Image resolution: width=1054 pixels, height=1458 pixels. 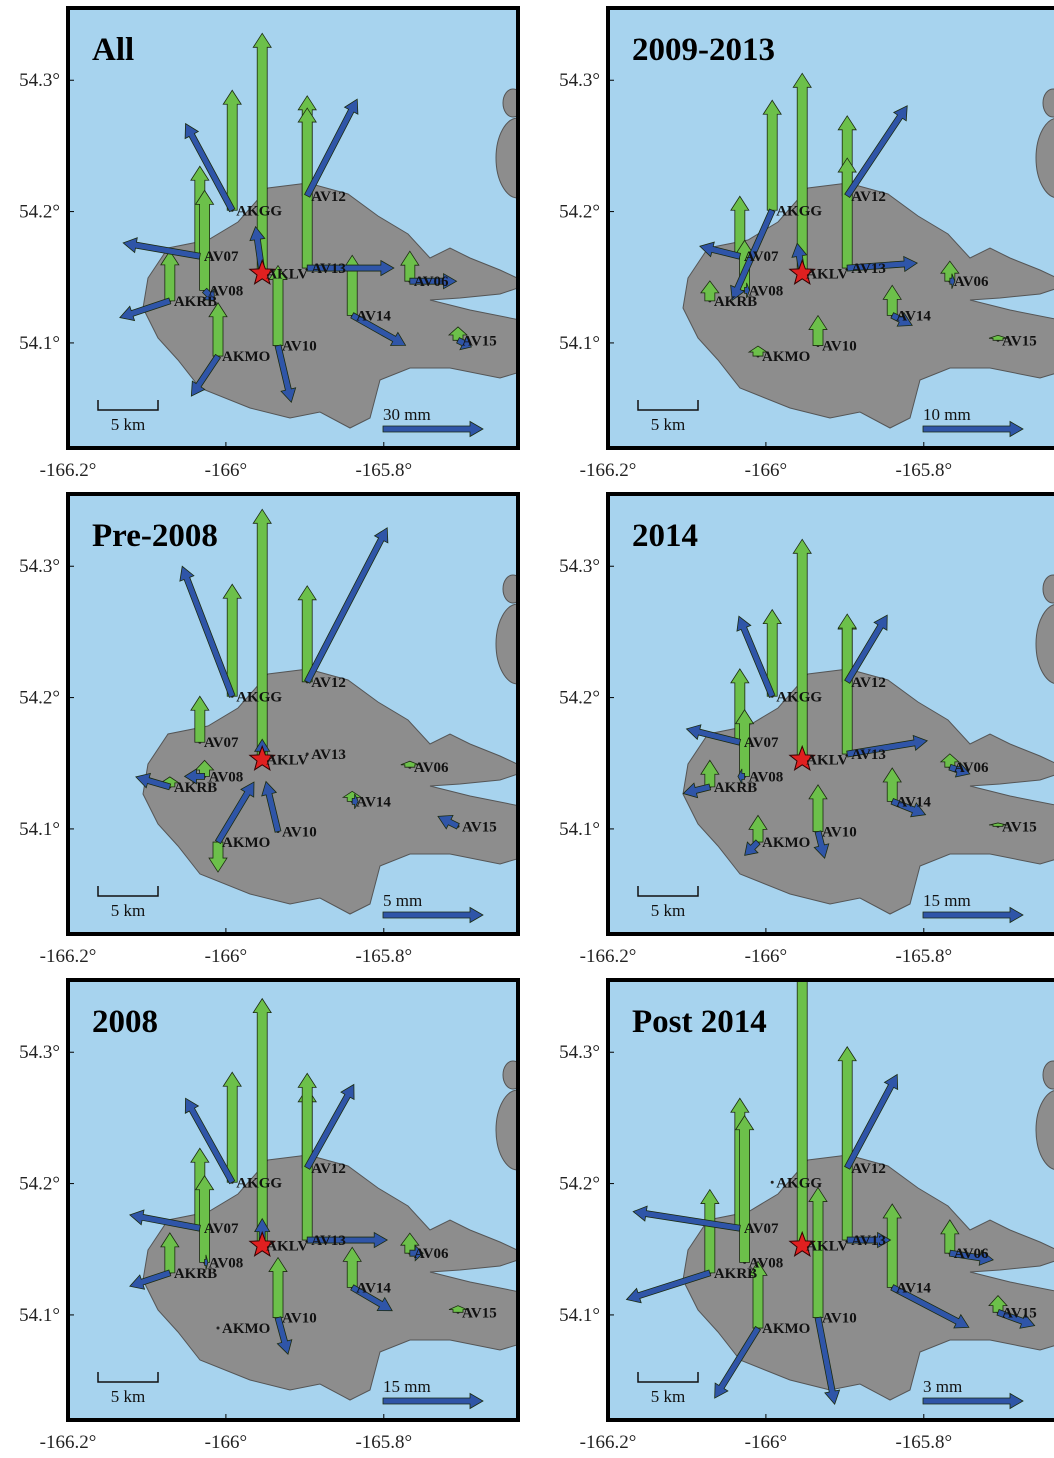 What do you see at coordinates (608, 1442) in the screenshot?
I see `x-tick-label: -166.2°` at bounding box center [608, 1442].